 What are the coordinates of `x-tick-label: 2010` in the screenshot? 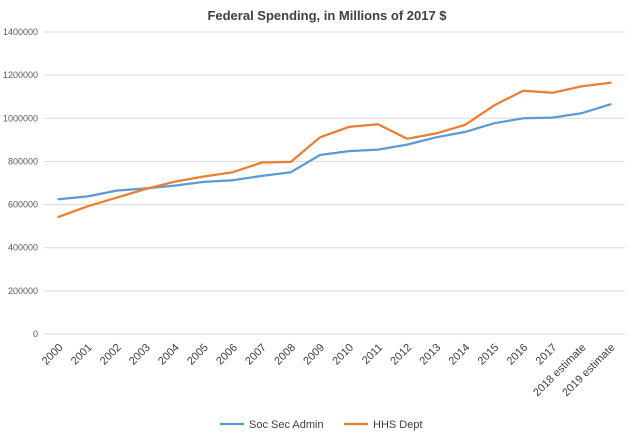 It's located at (343, 355).